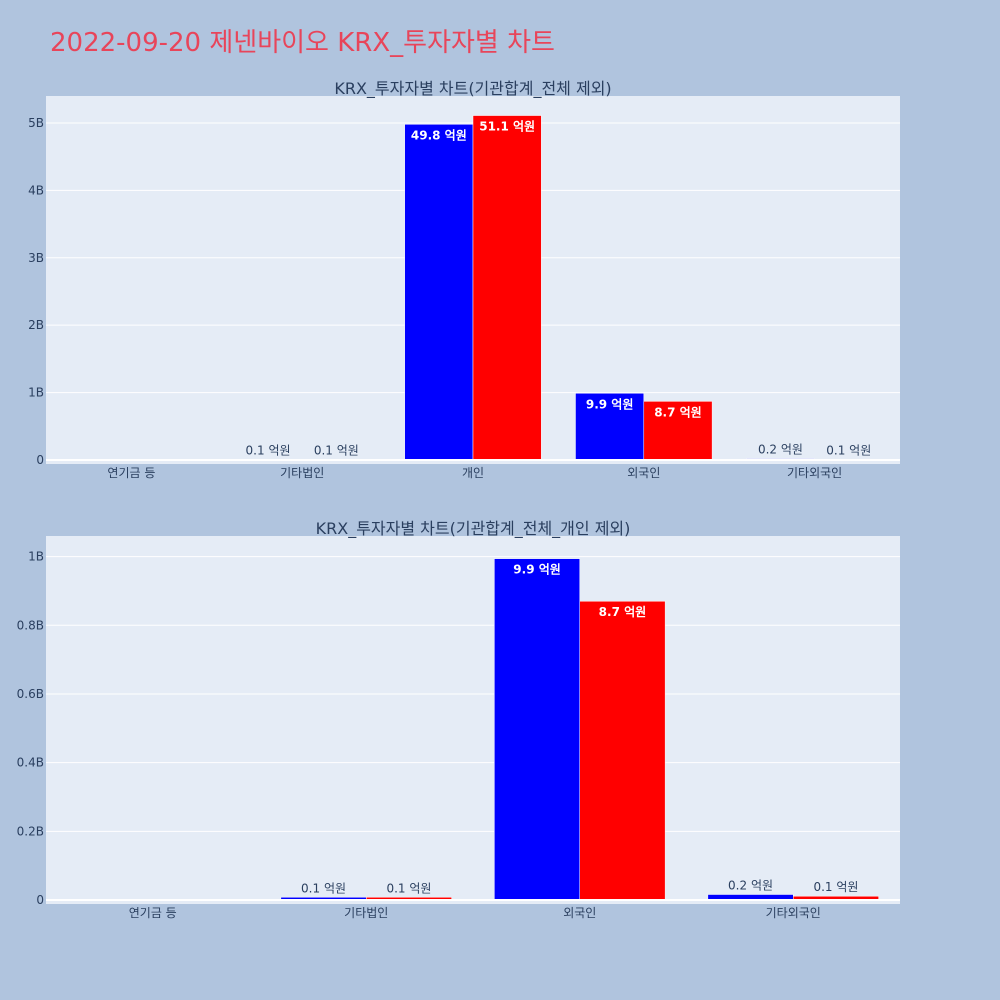 This screenshot has width=1000, height=1000. I want to click on x-tick-label: 개인, so click(473, 473).